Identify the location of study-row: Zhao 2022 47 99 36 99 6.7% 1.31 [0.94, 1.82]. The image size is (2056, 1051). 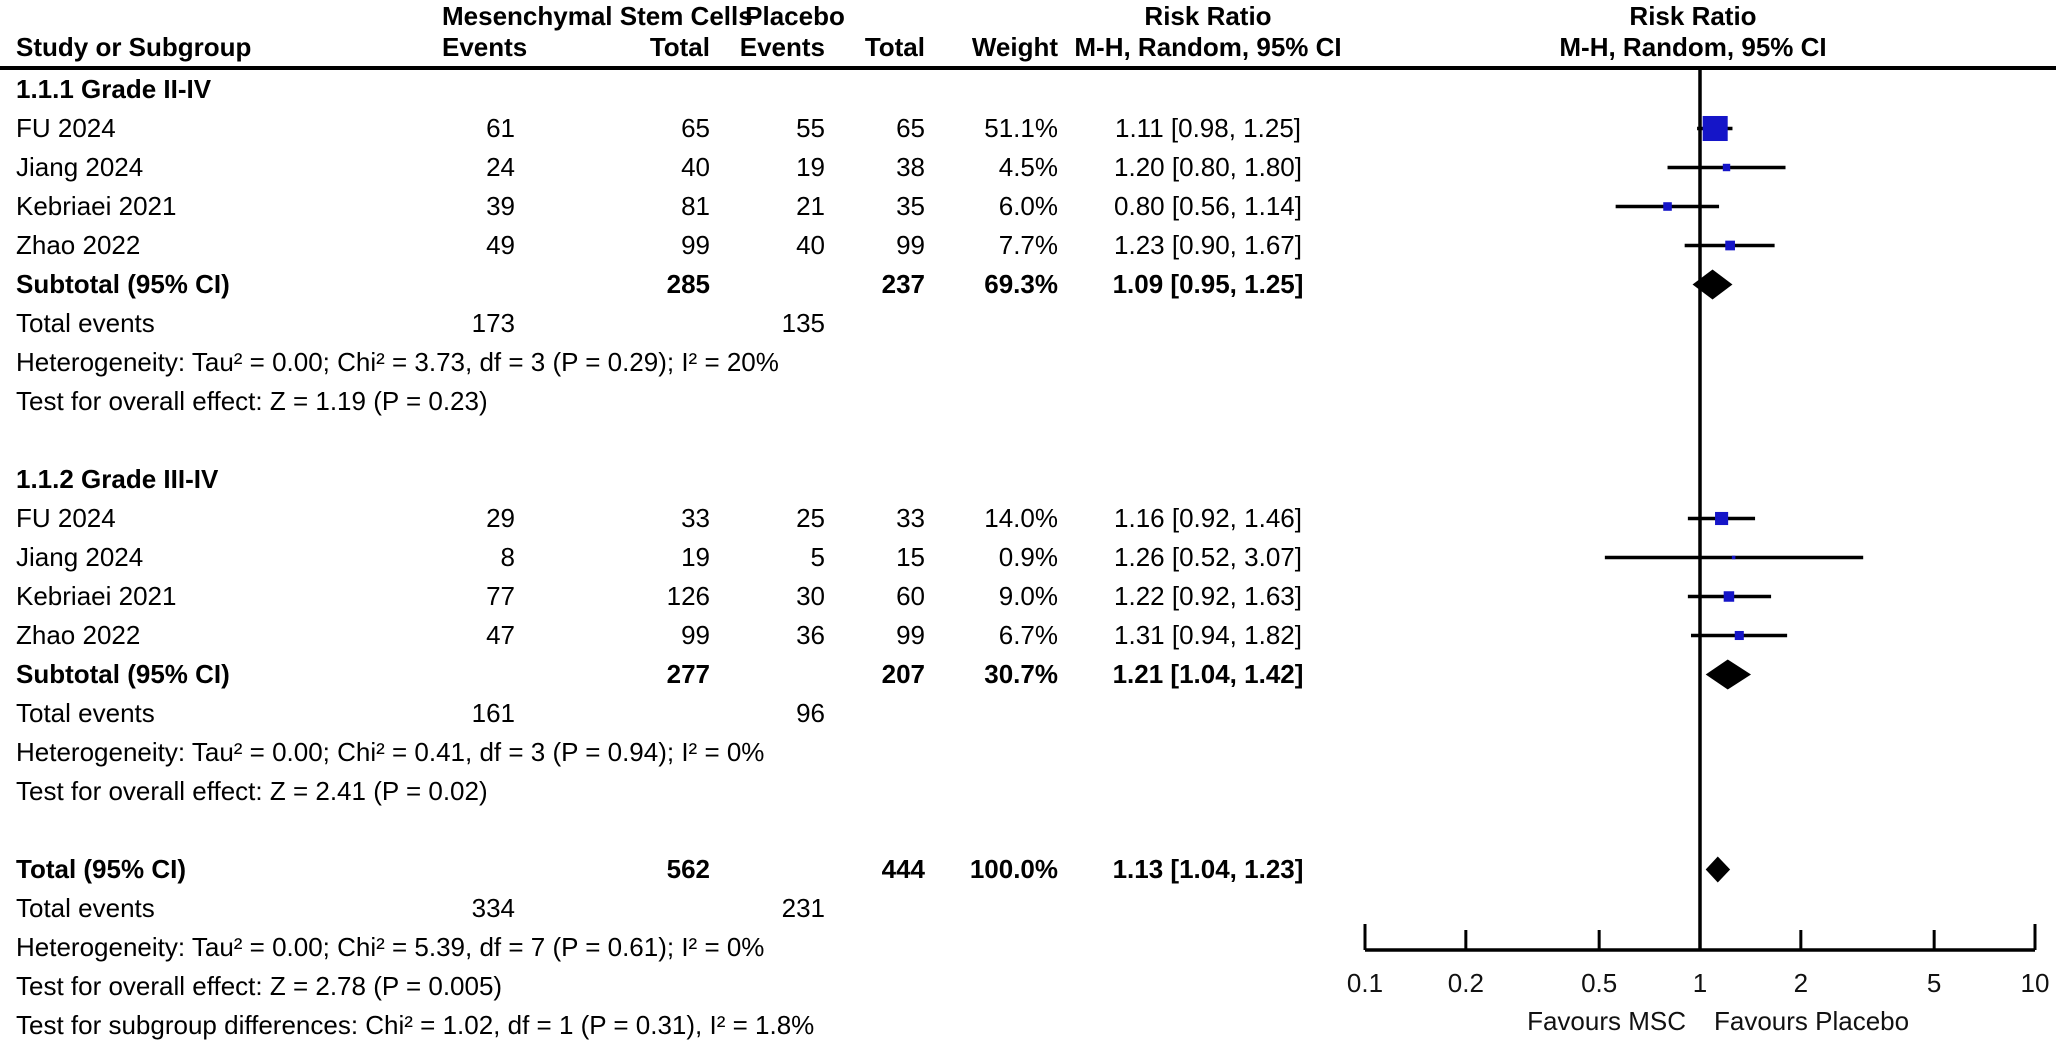
(679, 635).